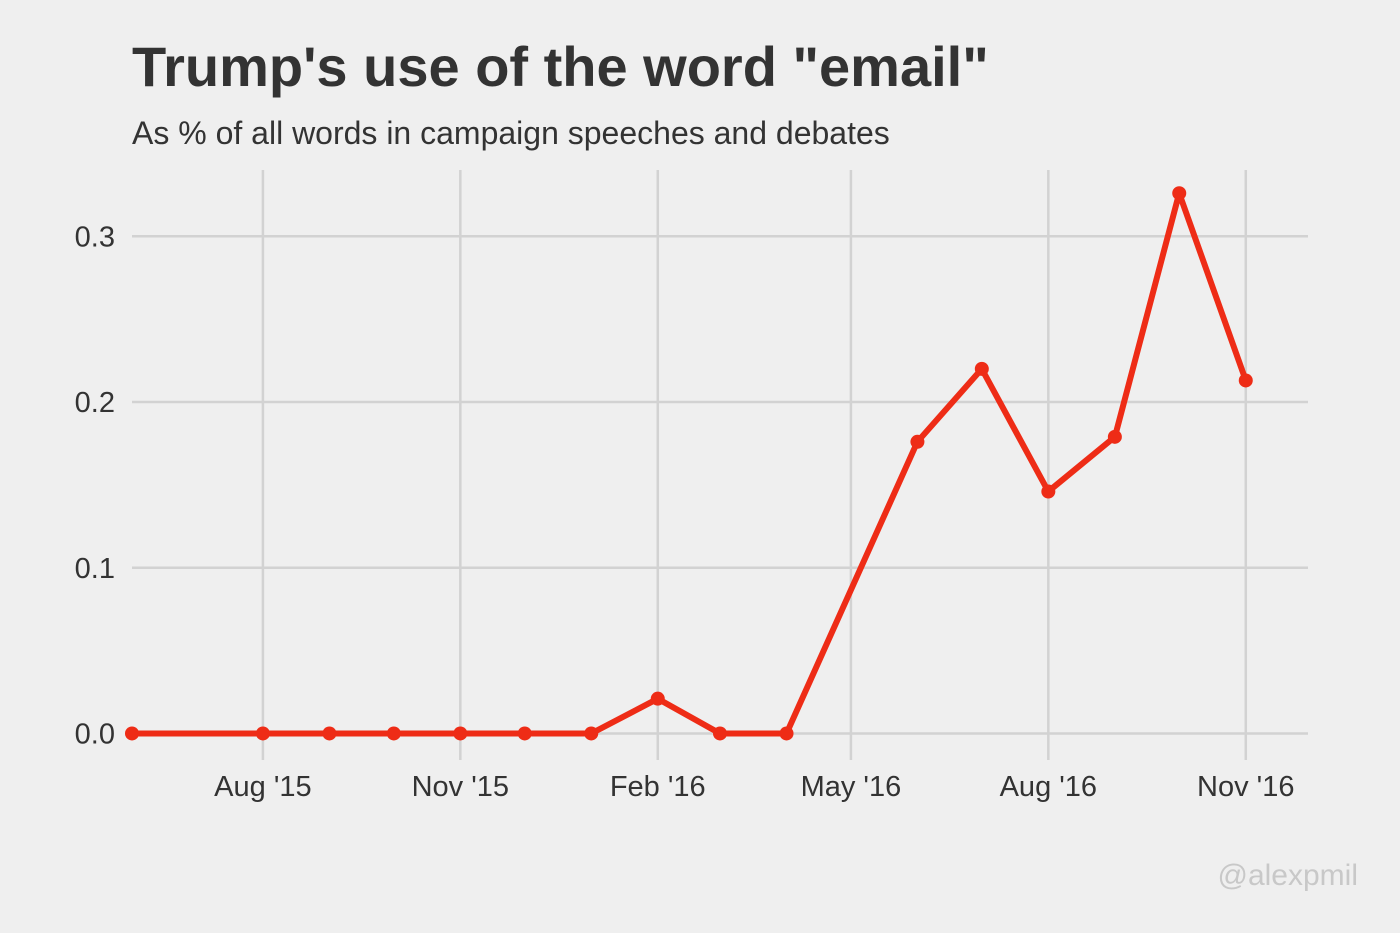 This screenshot has height=933, width=1400. Describe the element at coordinates (95, 485) in the screenshot. I see `y-axis-tick-labels: 0.0 0.1 0.2 0.3` at that location.